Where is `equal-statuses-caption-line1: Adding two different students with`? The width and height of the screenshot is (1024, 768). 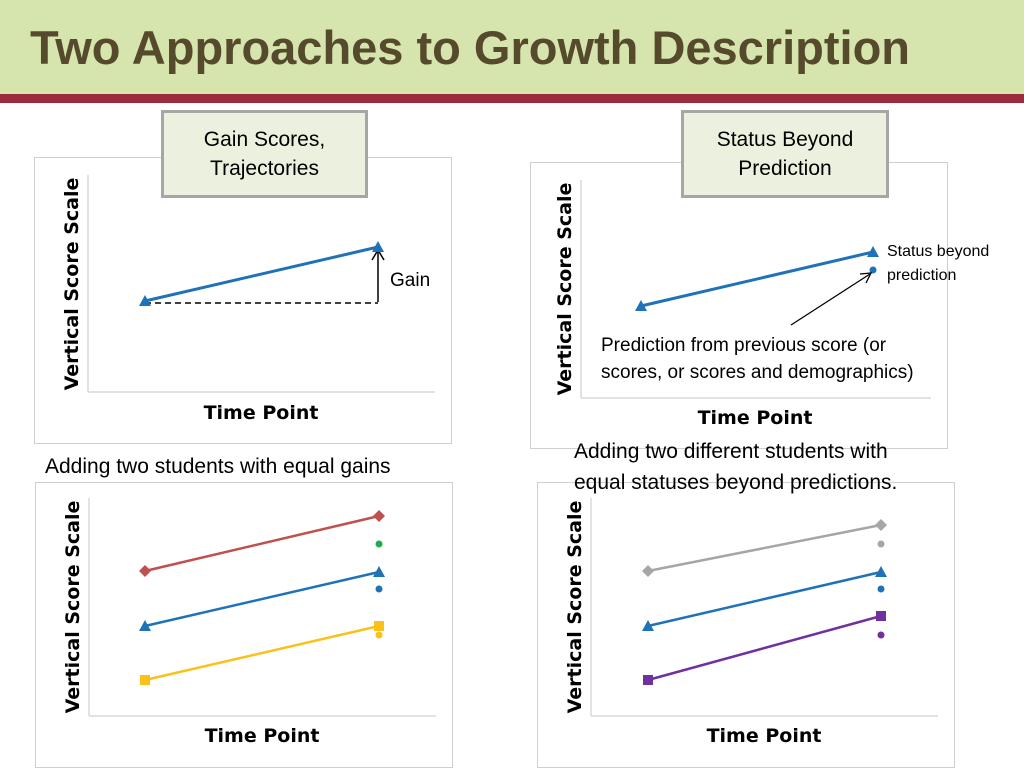 equal-statuses-caption-line1: Adding two different students with is located at coordinates (731, 451).